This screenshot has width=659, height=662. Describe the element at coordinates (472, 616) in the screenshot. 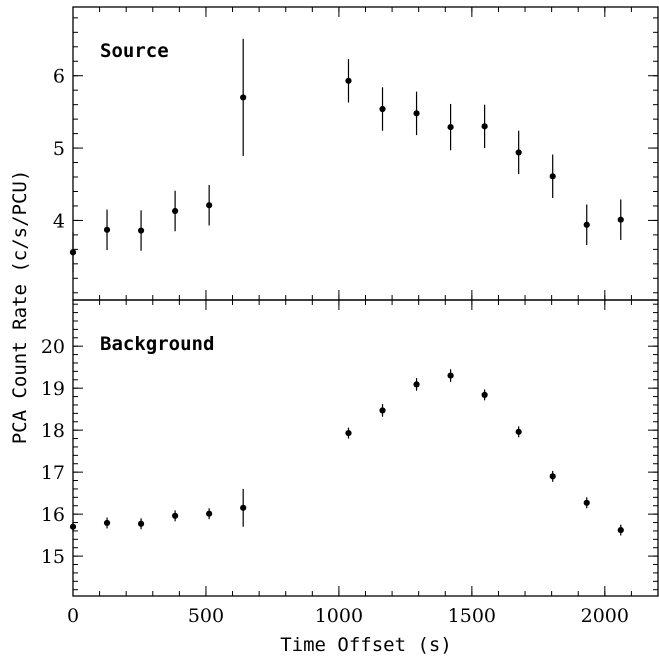

I see `x-tick-label: 1500` at that location.